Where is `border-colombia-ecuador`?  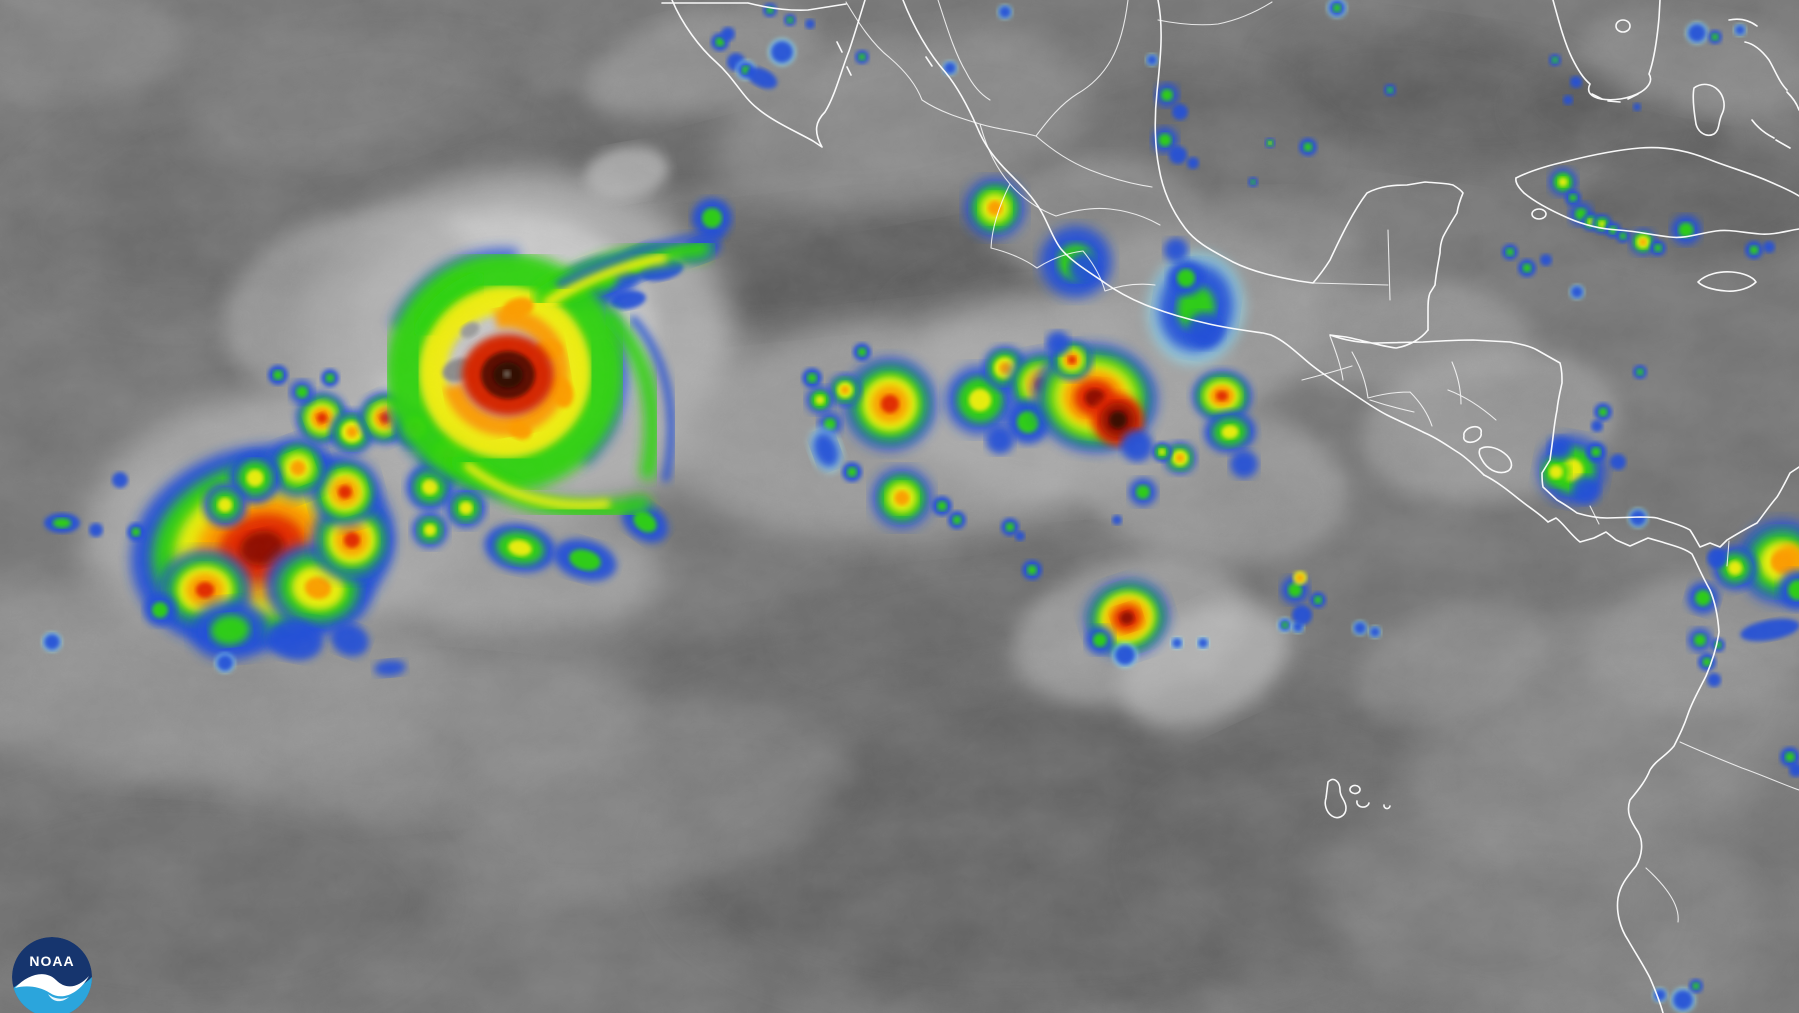 border-colombia-ecuador is located at coordinates (1739, 766).